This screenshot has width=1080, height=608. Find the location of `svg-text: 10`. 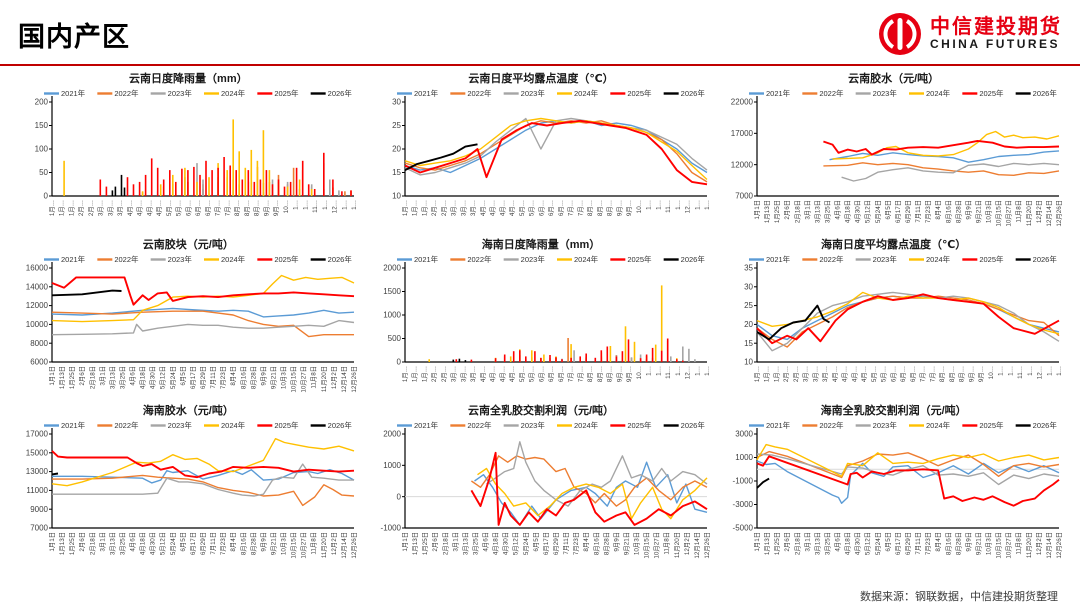

svg-text: 10 is located at coordinates (396, 196).